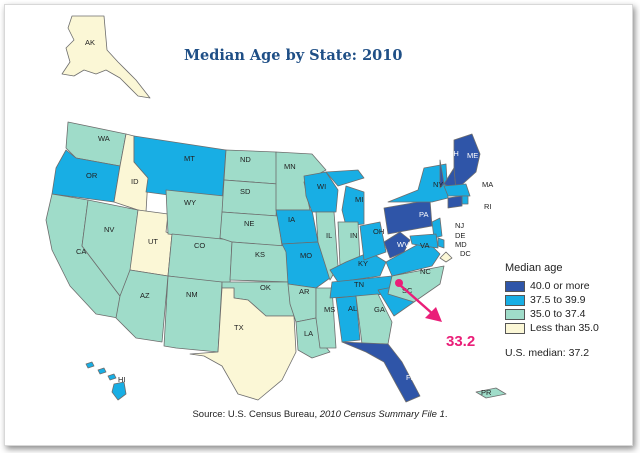 The height and width of the screenshot is (453, 640). What do you see at coordinates (145, 295) in the screenshot?
I see `state-label-az: AZ` at bounding box center [145, 295].